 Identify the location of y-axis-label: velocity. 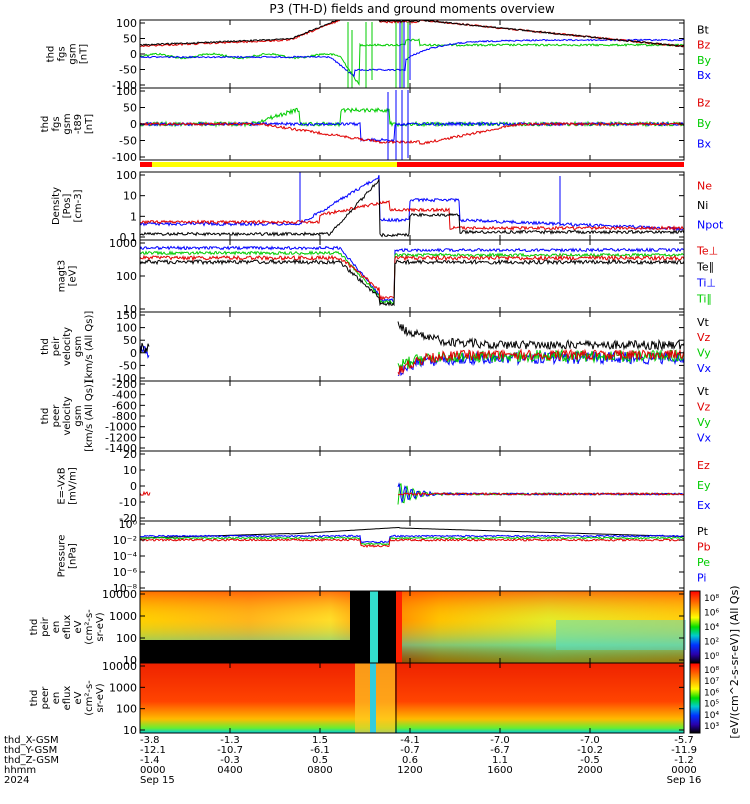
(67, 346).